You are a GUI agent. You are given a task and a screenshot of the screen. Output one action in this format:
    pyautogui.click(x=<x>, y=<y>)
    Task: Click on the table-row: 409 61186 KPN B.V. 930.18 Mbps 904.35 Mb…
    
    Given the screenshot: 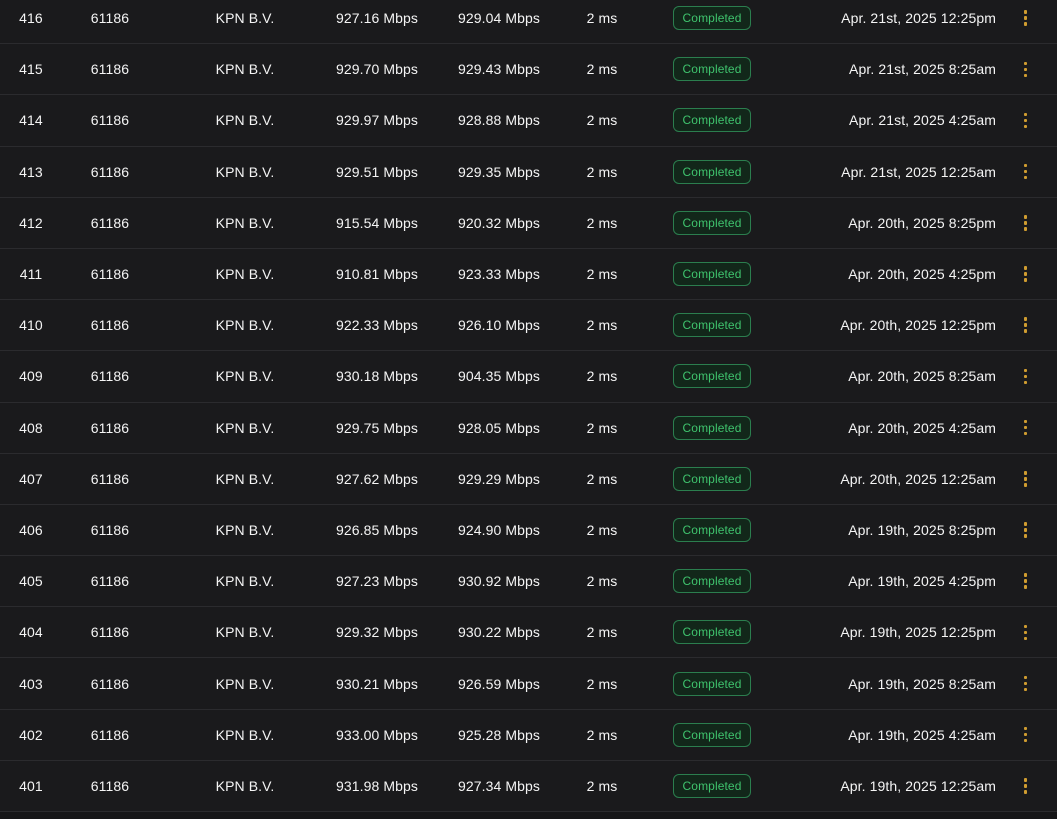 What is the action you would take?
    pyautogui.click(x=528, y=377)
    